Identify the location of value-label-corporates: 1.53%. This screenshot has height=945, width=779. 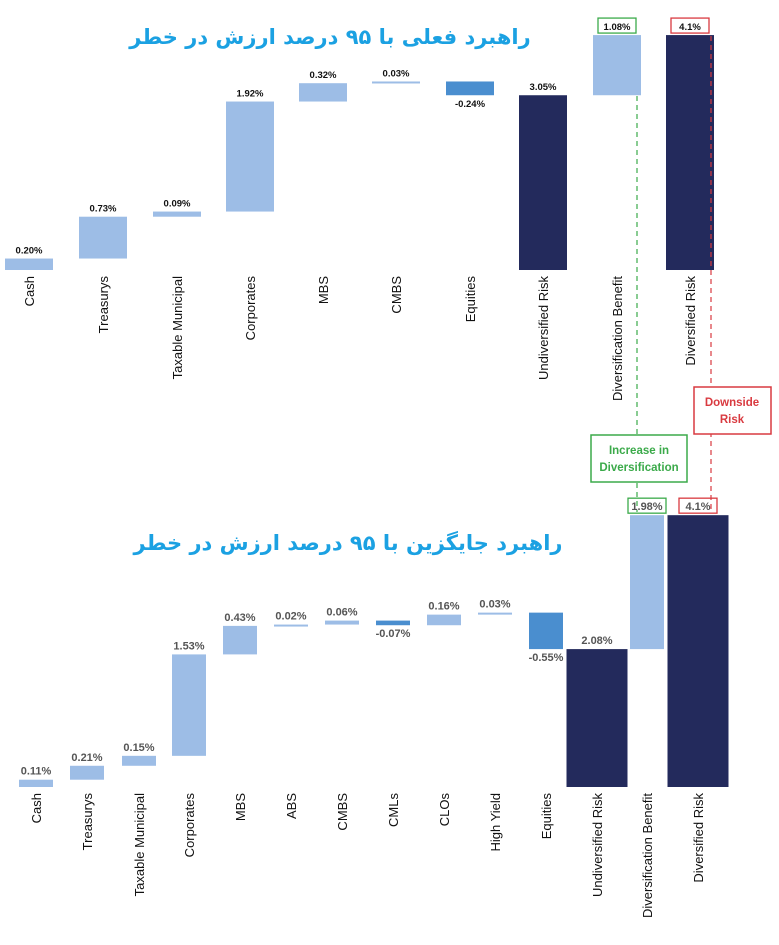
(188, 646).